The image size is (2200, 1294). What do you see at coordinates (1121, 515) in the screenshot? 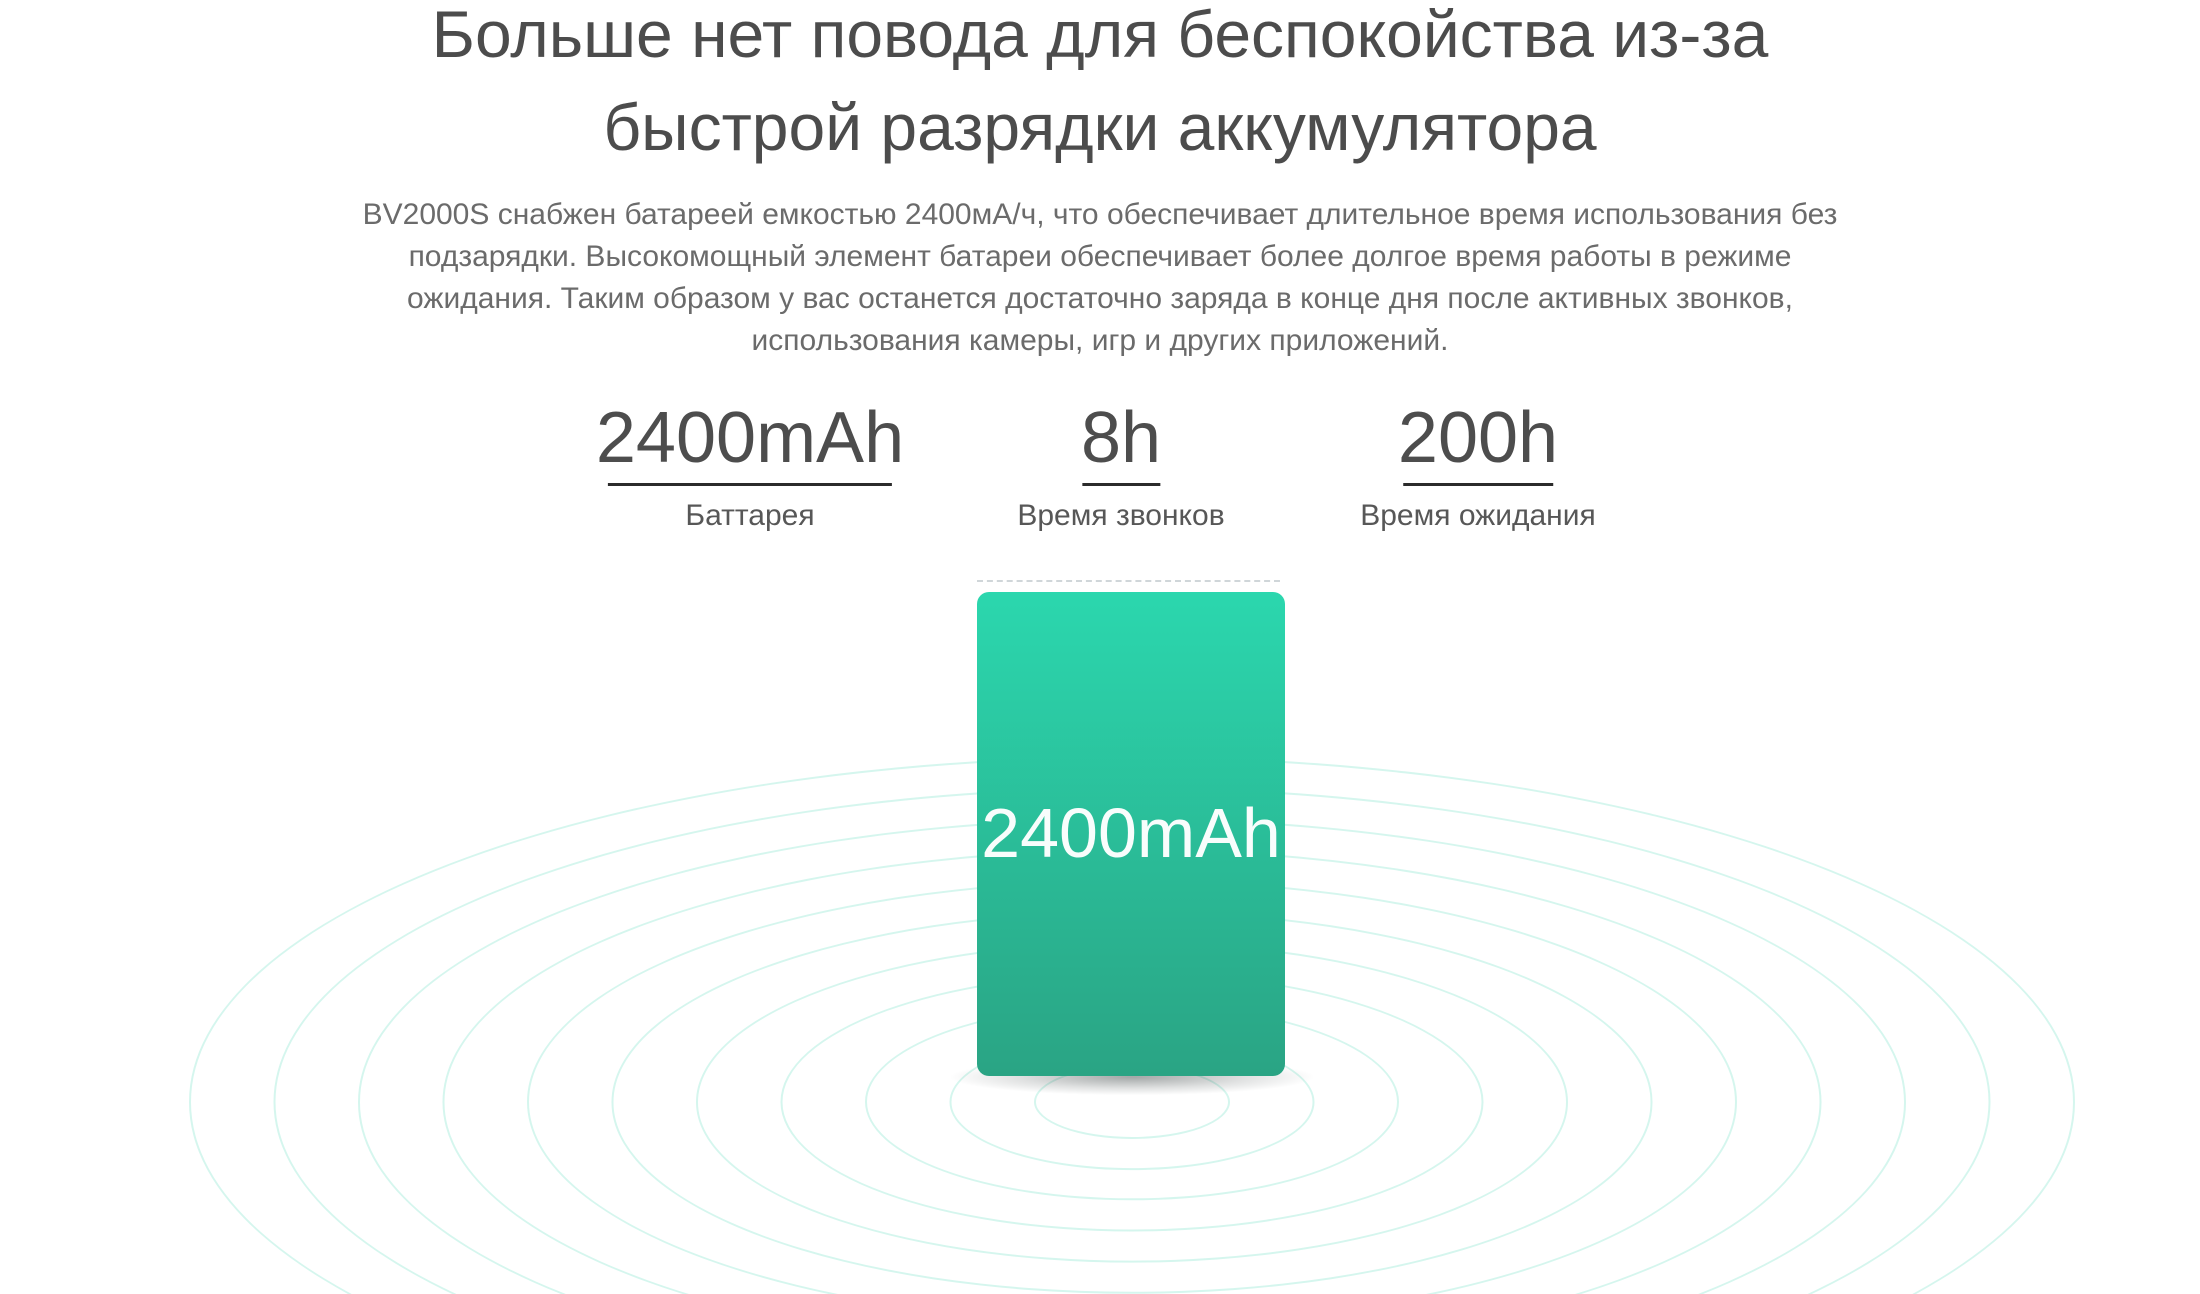
I see `stat-talk-time-label: Время звонков` at bounding box center [1121, 515].